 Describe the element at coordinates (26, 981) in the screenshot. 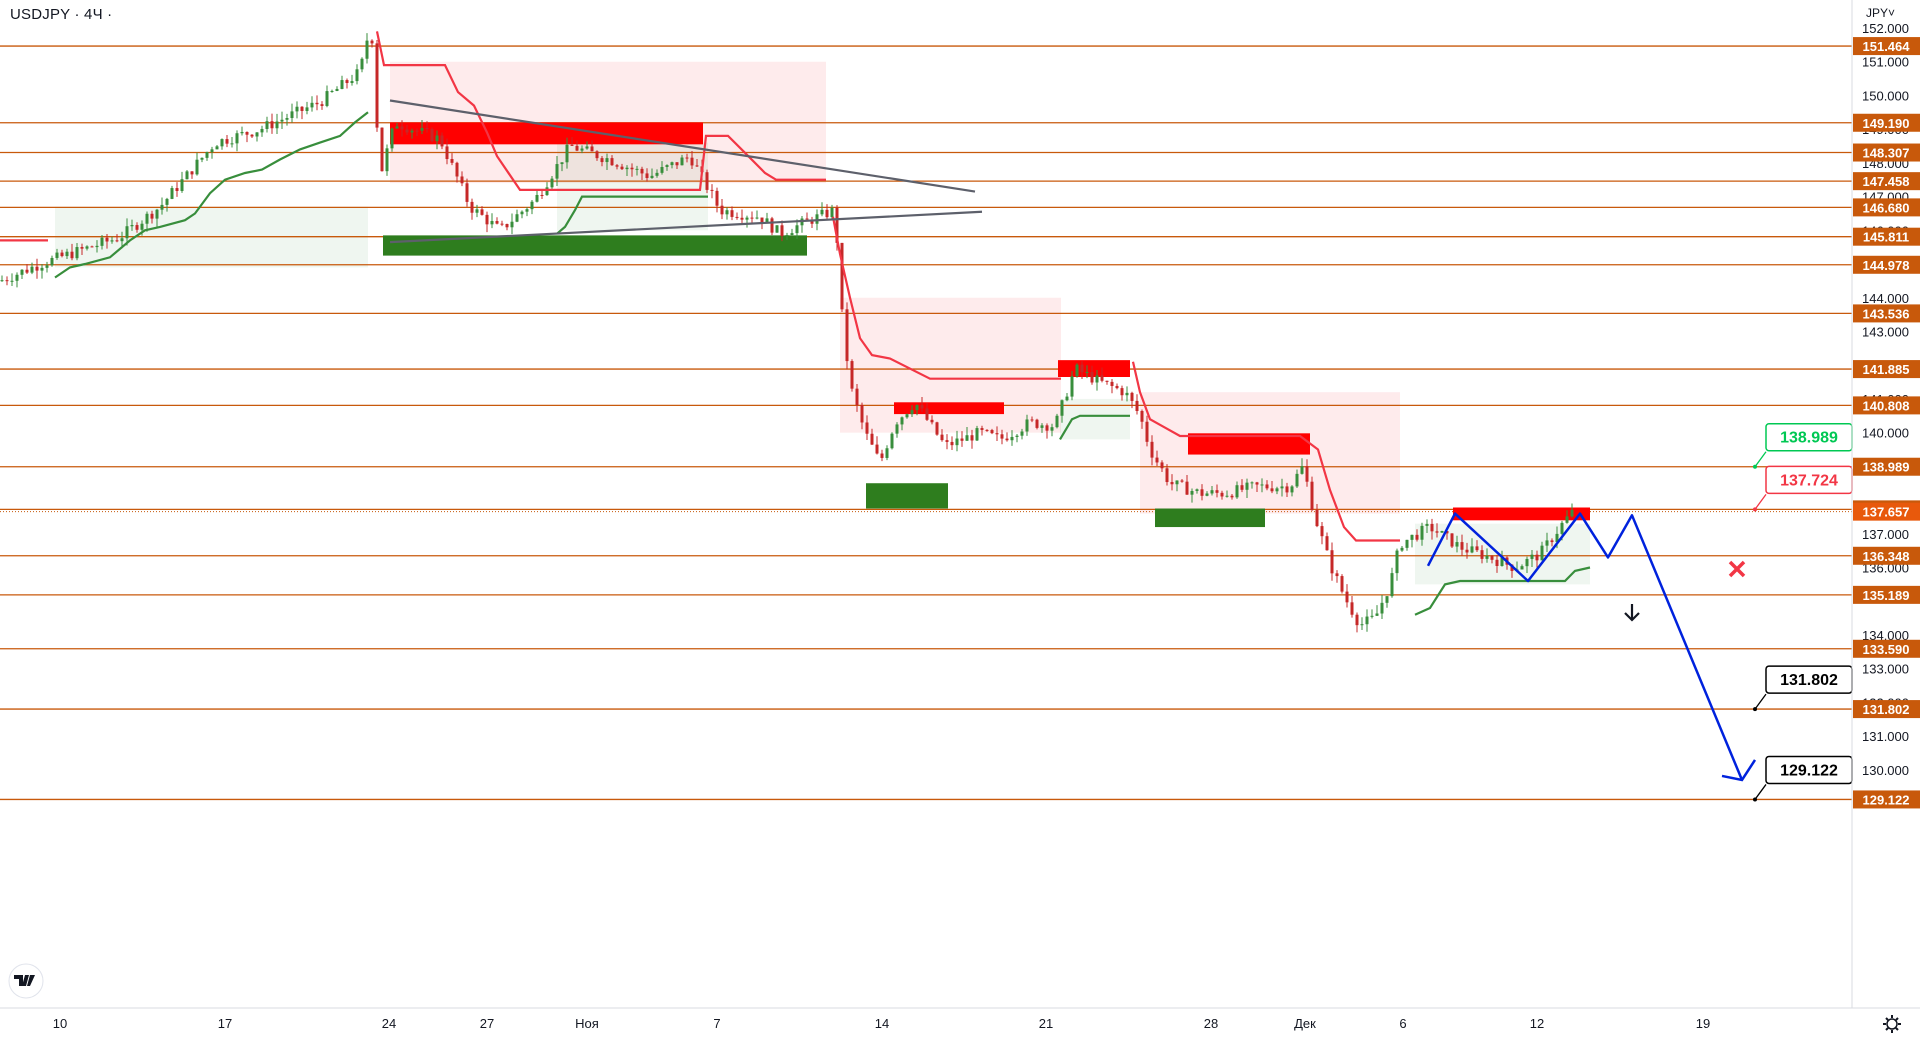

I see `tradingview-logo` at that location.